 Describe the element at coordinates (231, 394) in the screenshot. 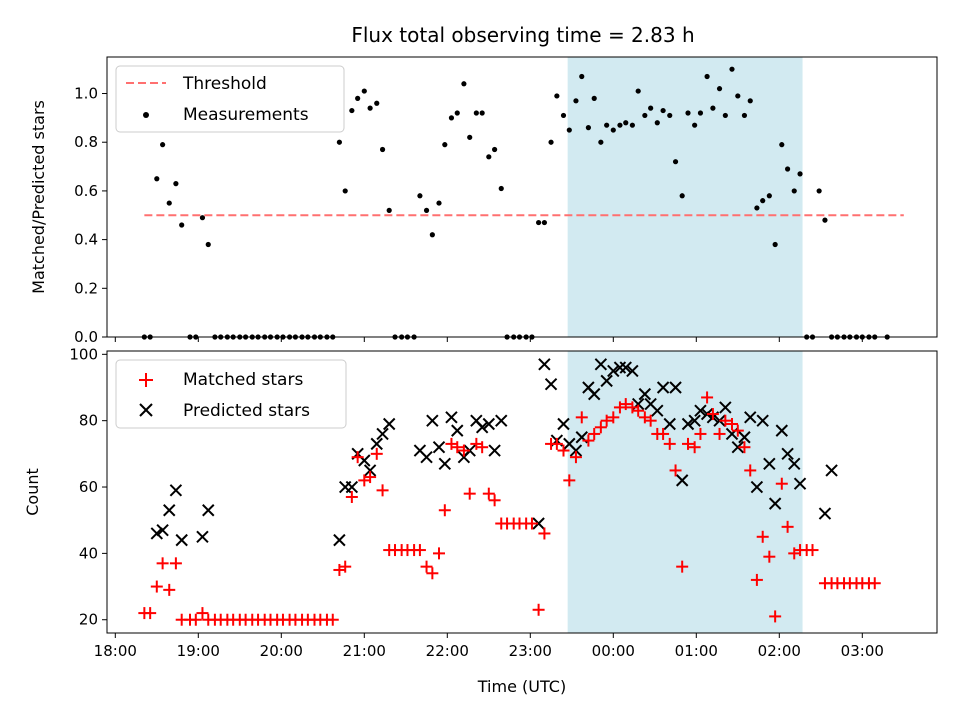

I see `bottom-legend: Matched stars Predicted stars` at that location.